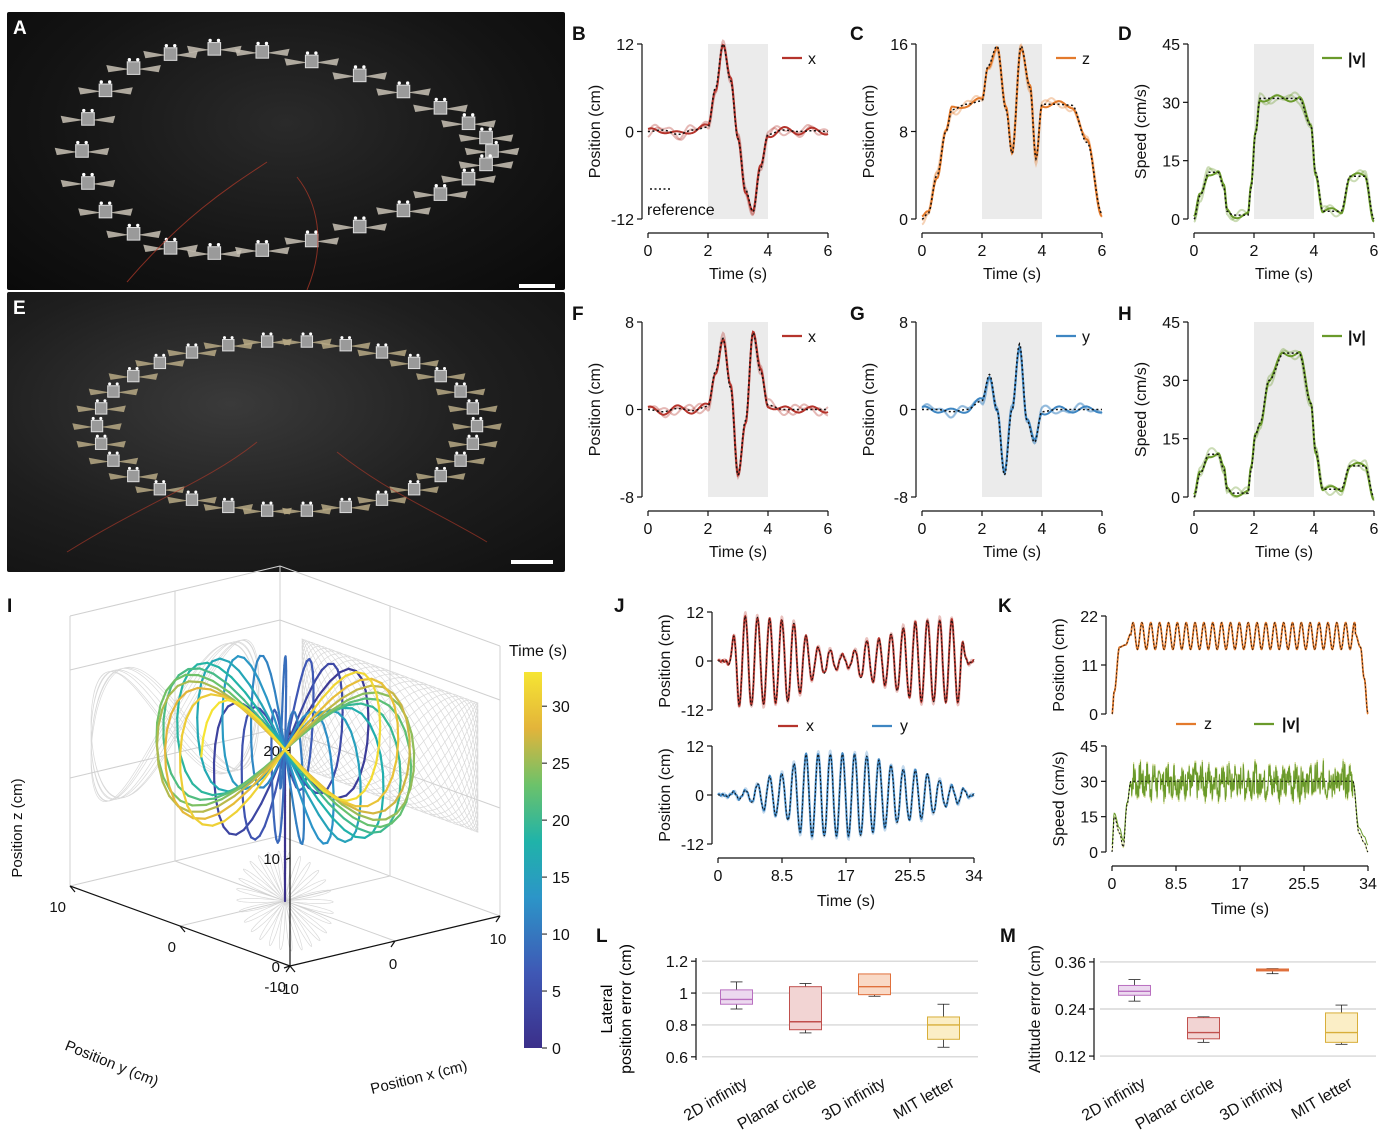  What do you see at coordinates (1255, 438) in the screenshot?
I see `chart-H: 0 15 30 45 0 2 4 6 Time (s) Speed (cm/s) |v|` at bounding box center [1255, 438].